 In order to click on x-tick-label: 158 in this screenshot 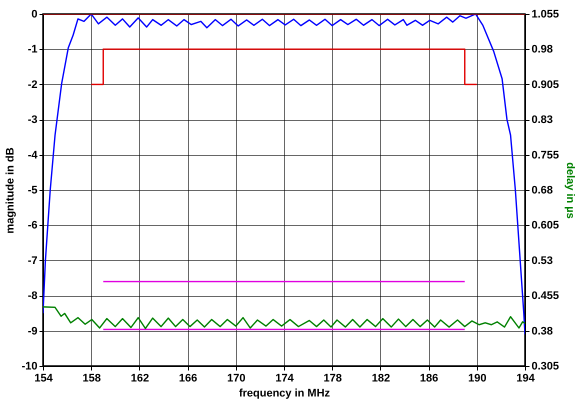, I will do `click(91, 378)`.